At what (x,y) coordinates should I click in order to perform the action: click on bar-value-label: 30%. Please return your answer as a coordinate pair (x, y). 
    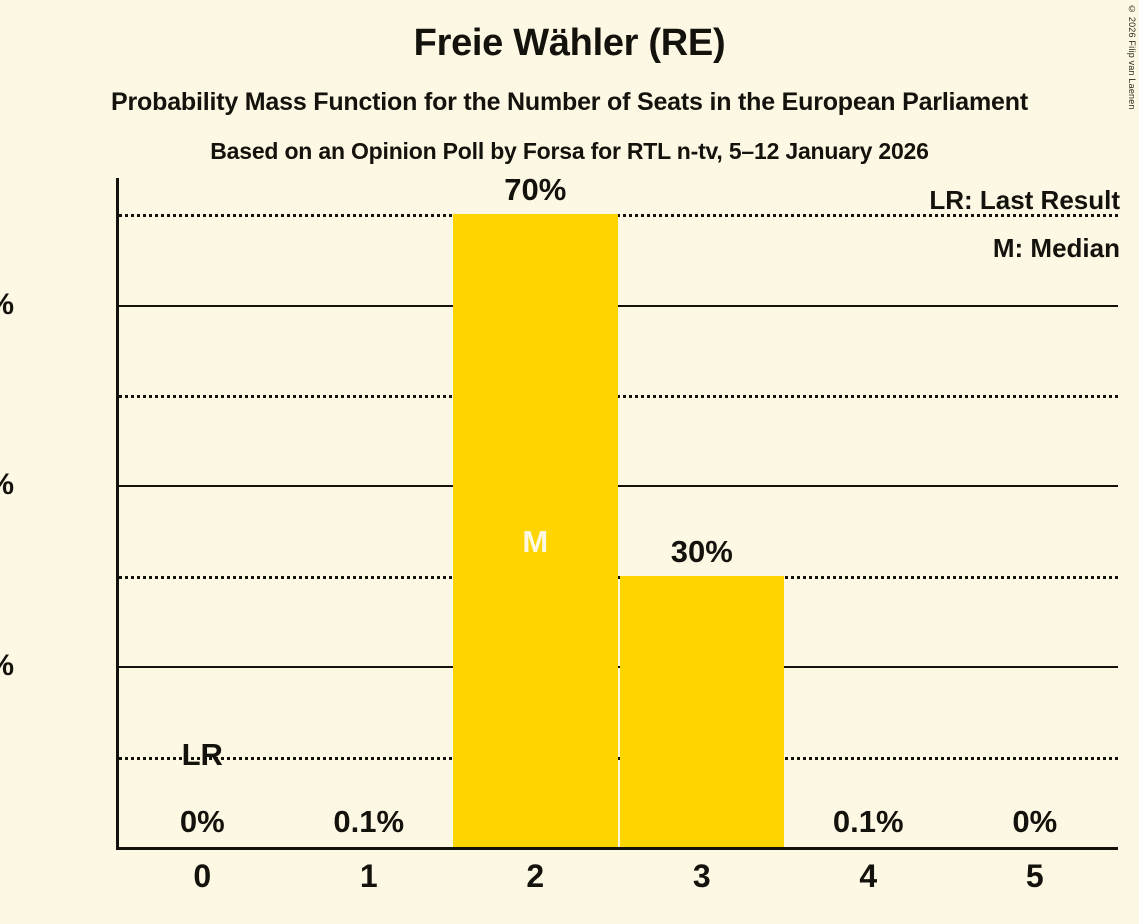
    Looking at the image, I should click on (701, 551).